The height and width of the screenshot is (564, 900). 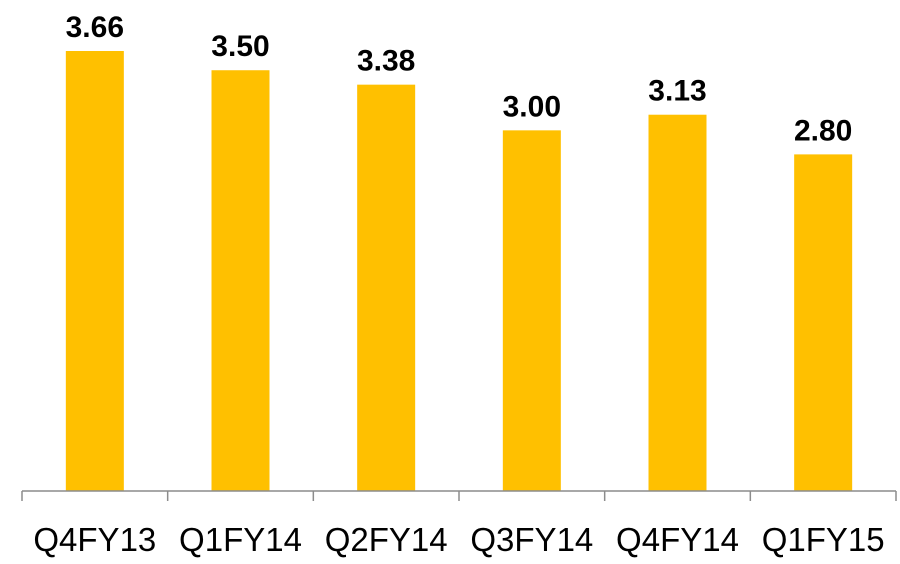 I want to click on x-tick-label-q4fy13: Q4FY13, so click(x=94, y=539).